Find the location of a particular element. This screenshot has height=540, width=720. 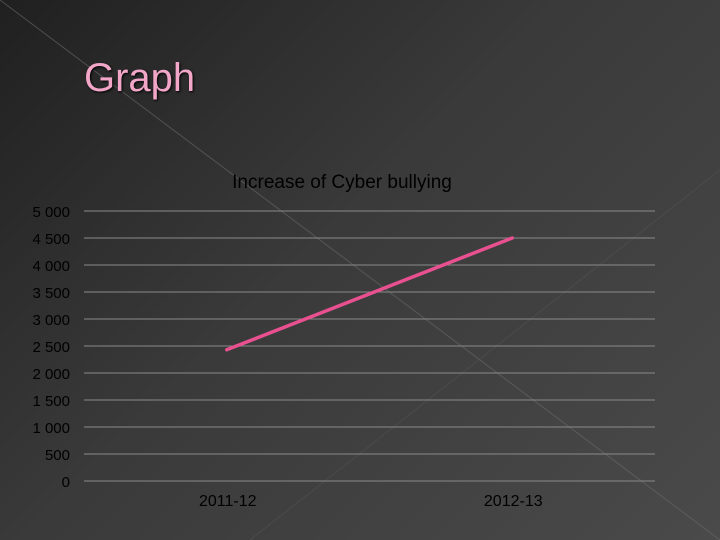

y-tick-label: 5 000 is located at coordinates (51, 212).